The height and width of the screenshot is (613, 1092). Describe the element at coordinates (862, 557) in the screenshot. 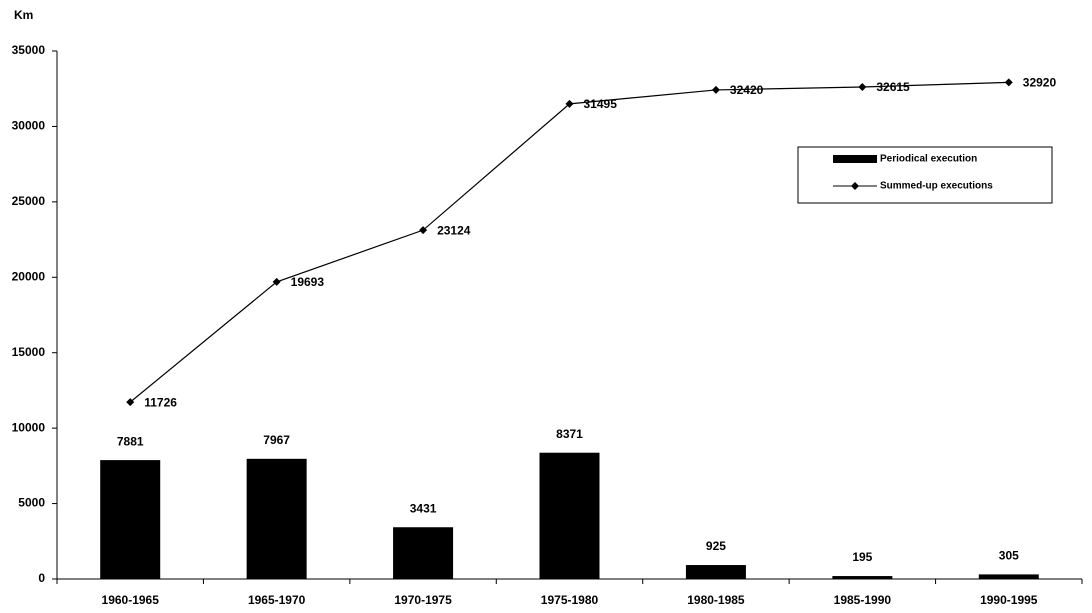

I see `bar-value-label: 195` at that location.